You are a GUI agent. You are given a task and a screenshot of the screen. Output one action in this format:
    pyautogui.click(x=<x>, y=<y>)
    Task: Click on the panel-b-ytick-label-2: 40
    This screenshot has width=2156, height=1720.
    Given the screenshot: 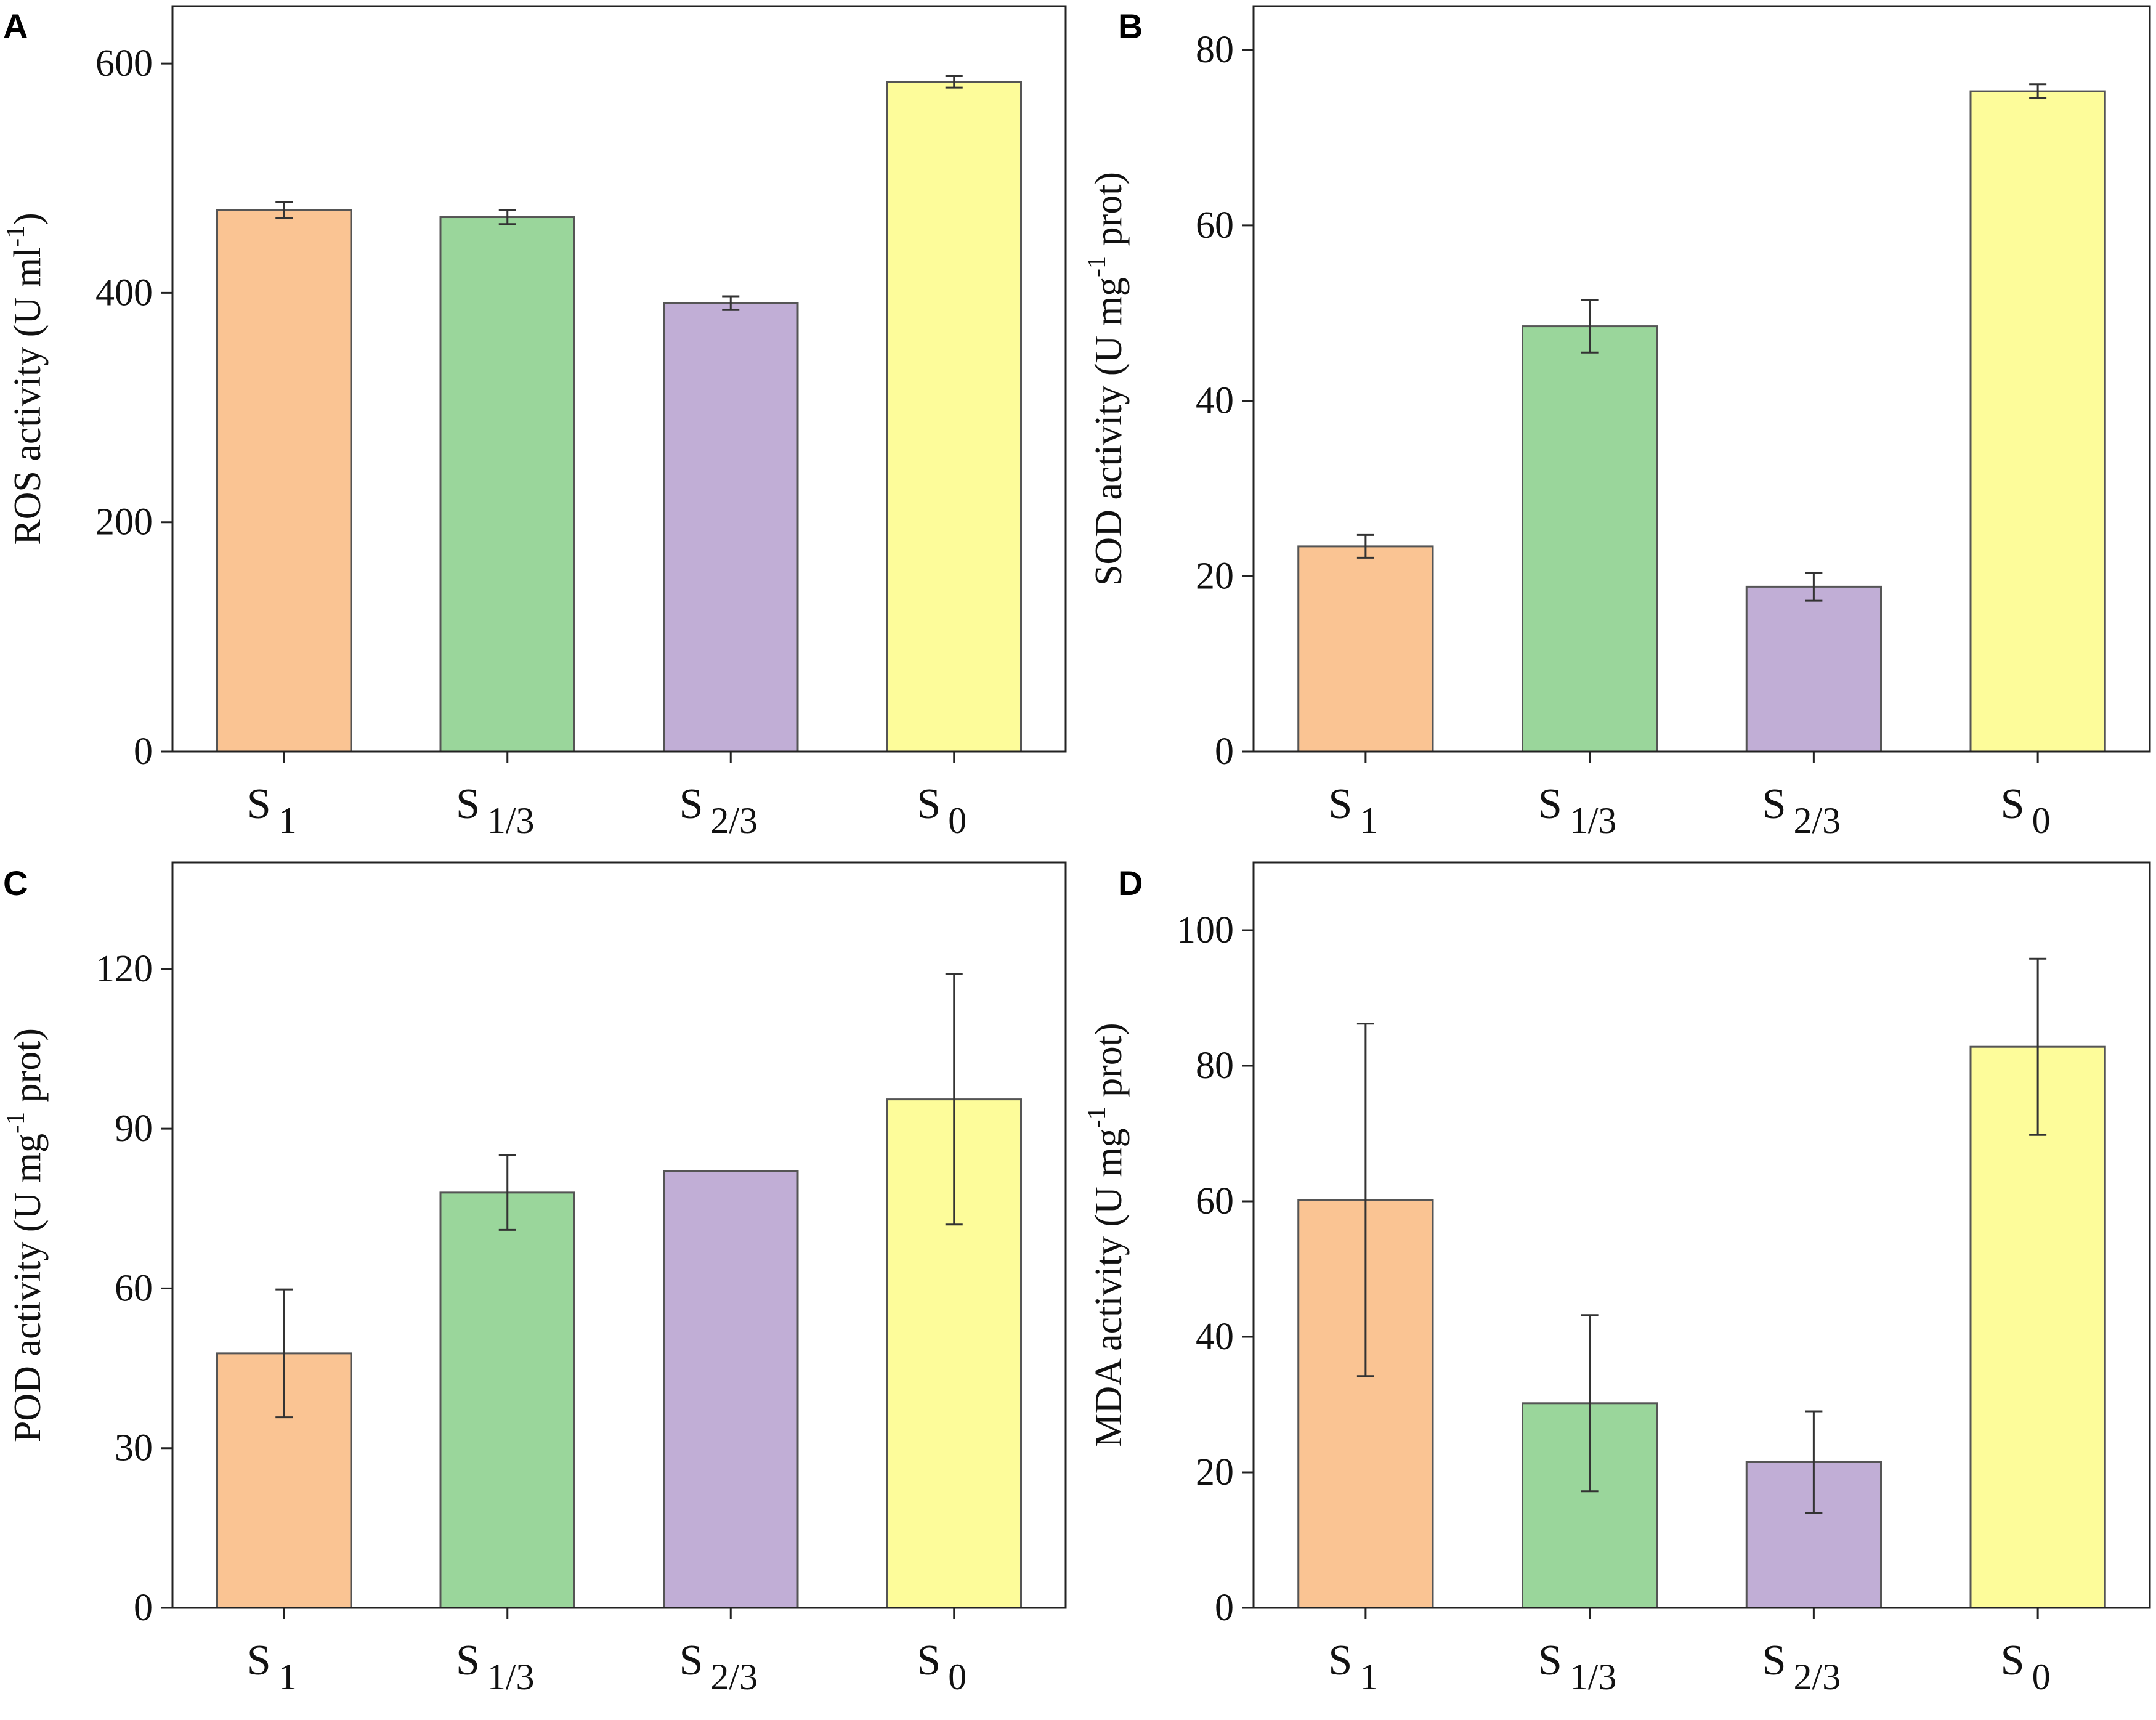 What is the action you would take?
    pyautogui.click(x=1215, y=401)
    